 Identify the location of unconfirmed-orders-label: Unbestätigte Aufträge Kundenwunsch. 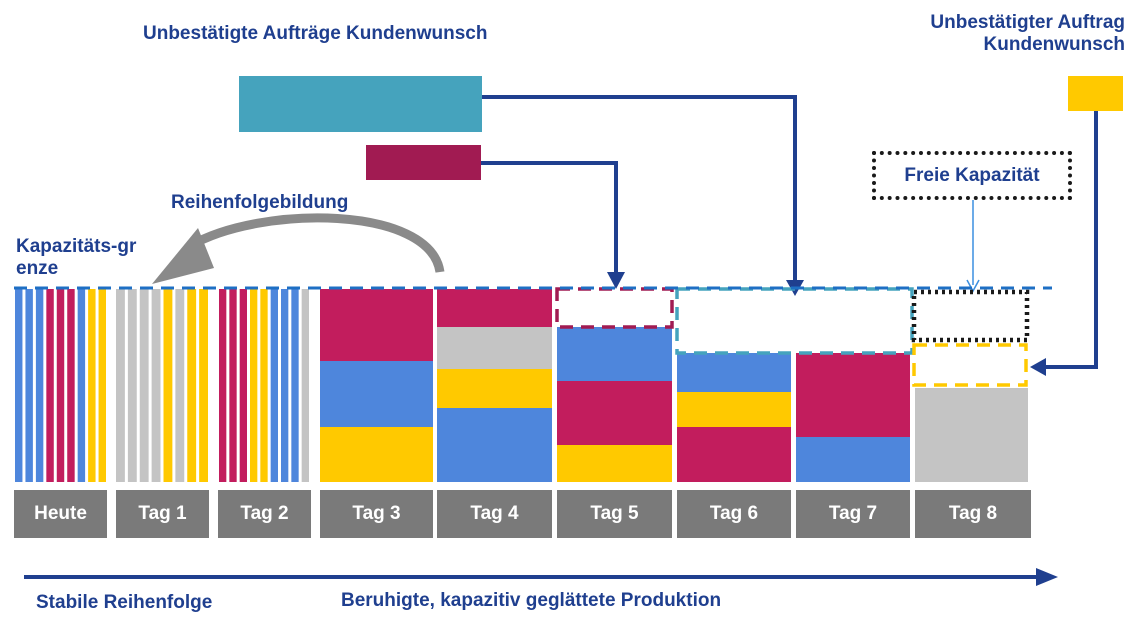
(315, 33).